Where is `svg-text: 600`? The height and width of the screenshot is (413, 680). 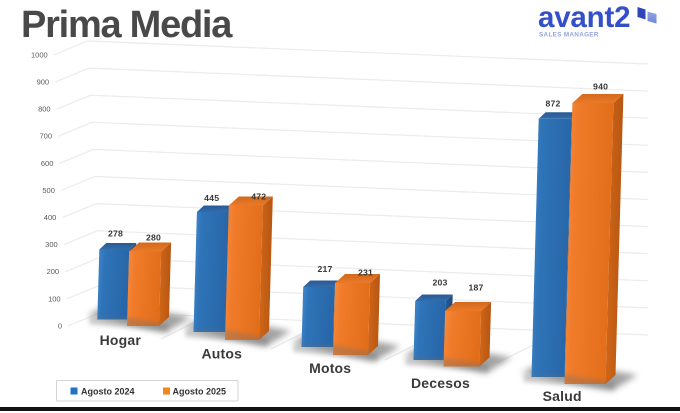 svg-text: 600 is located at coordinates (47, 163).